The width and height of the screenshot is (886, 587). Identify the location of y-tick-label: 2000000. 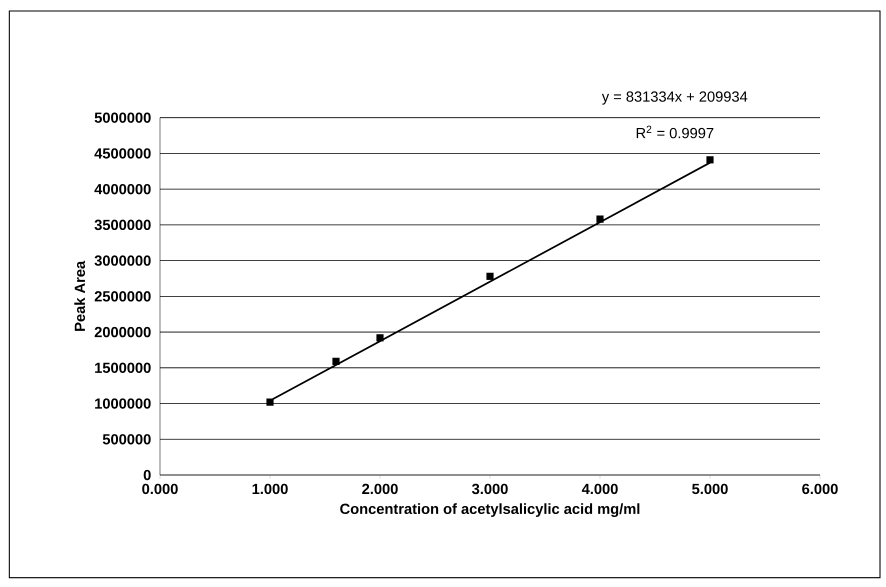
(122, 332).